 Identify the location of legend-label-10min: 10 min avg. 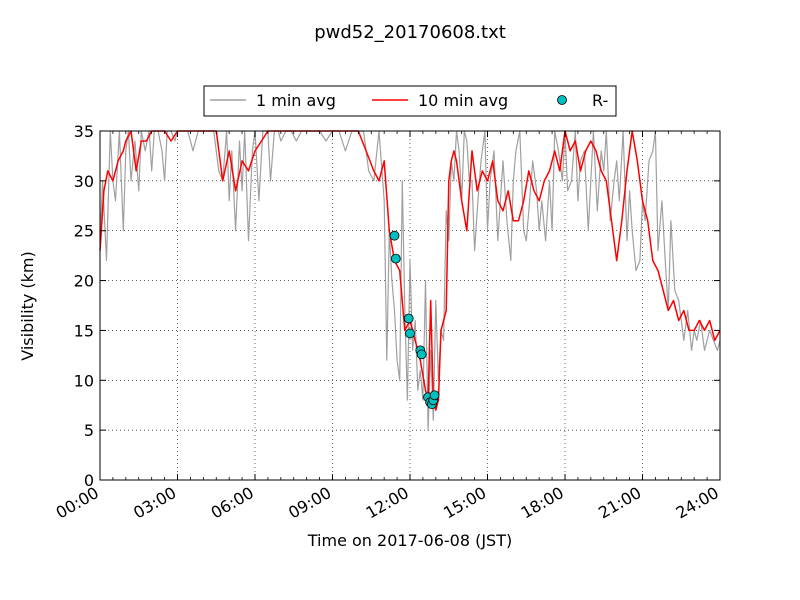
(463, 100).